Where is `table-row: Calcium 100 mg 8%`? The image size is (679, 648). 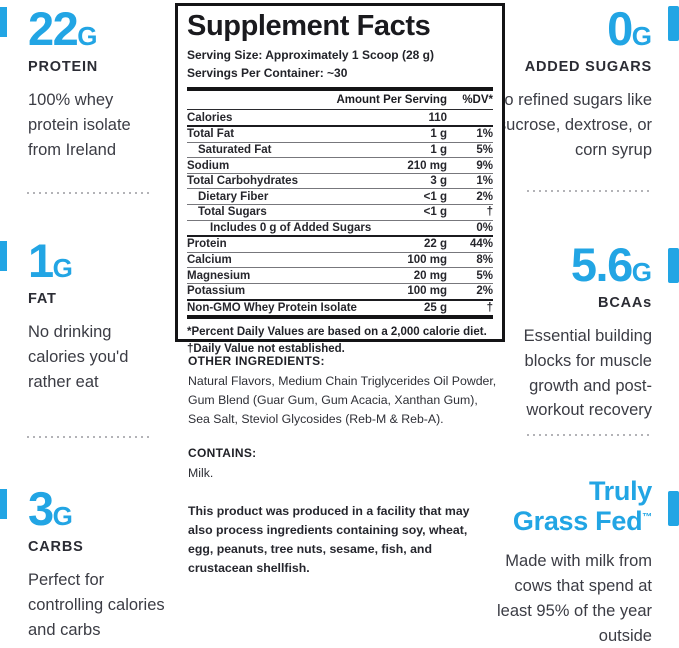 table-row: Calcium 100 mg 8% is located at coordinates (340, 259).